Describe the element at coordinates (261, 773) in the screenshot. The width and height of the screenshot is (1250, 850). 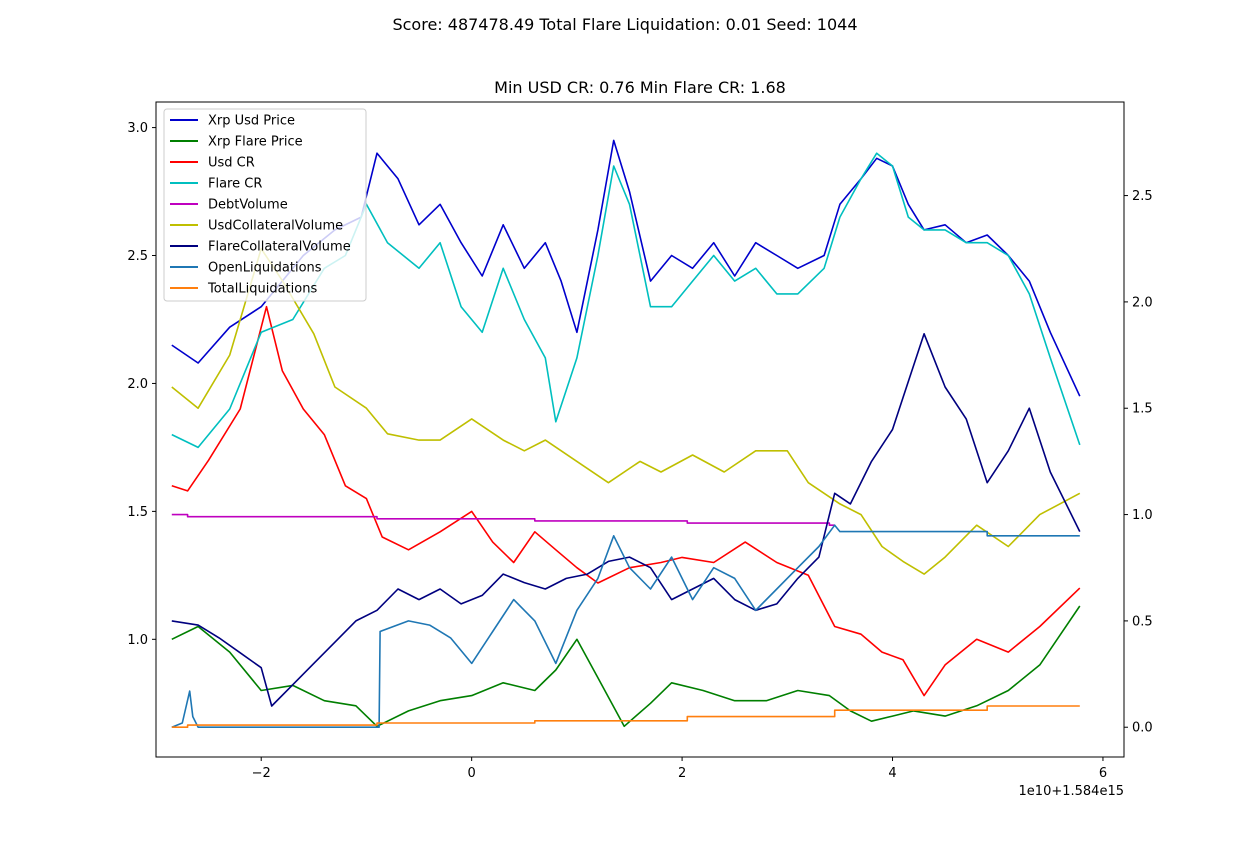
I see `x-tick-label: −2` at that location.